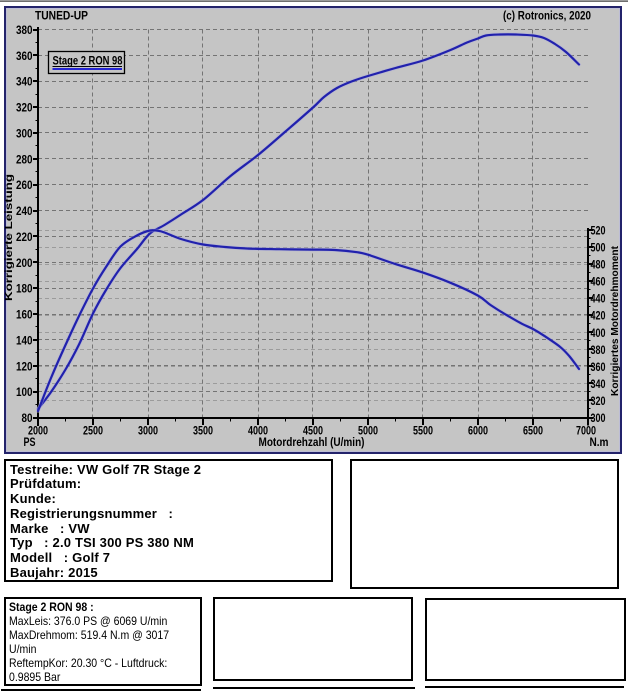  Describe the element at coordinates (30, 442) in the screenshot. I see `svg-text: PS` at that location.